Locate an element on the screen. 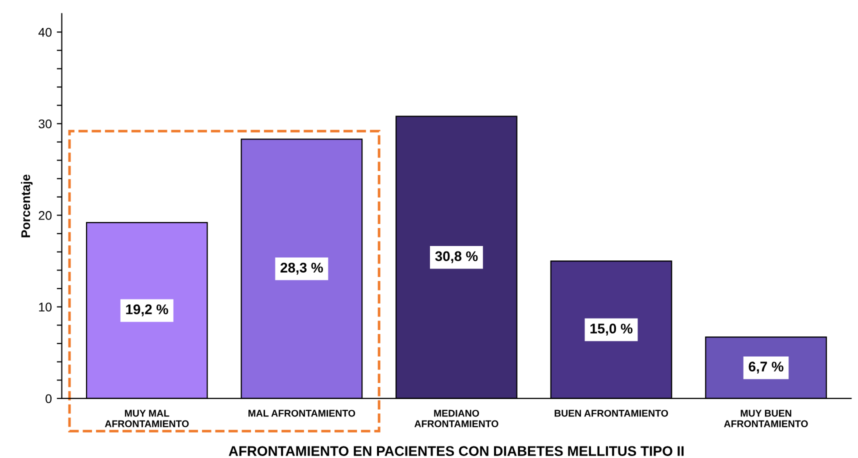 The image size is (858, 458). data-label: 30,8 % is located at coordinates (456, 257).